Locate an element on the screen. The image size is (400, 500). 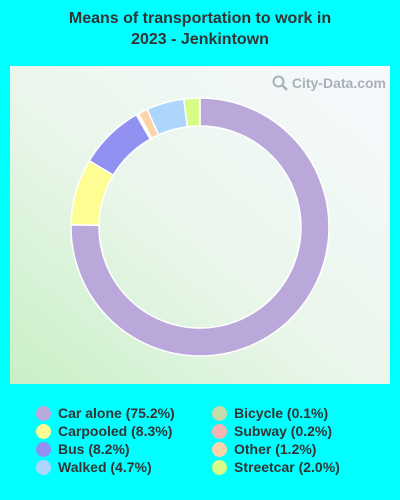
watermark: City-Data.com is located at coordinates (329, 83).